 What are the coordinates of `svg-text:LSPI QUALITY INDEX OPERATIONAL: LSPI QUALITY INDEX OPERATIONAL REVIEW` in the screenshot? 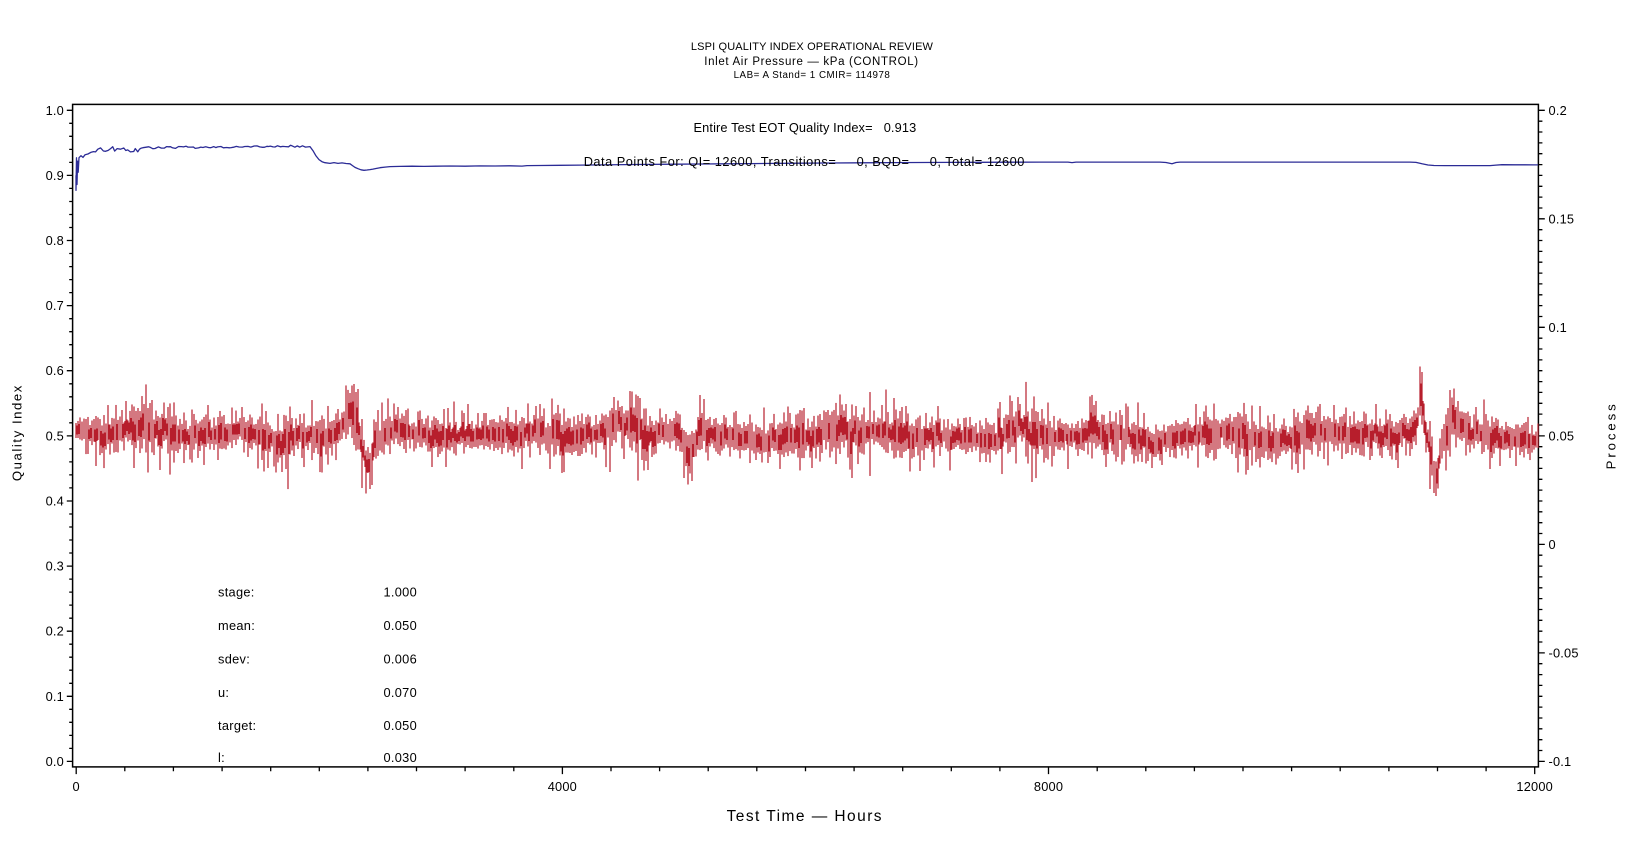 It's located at (812, 47).